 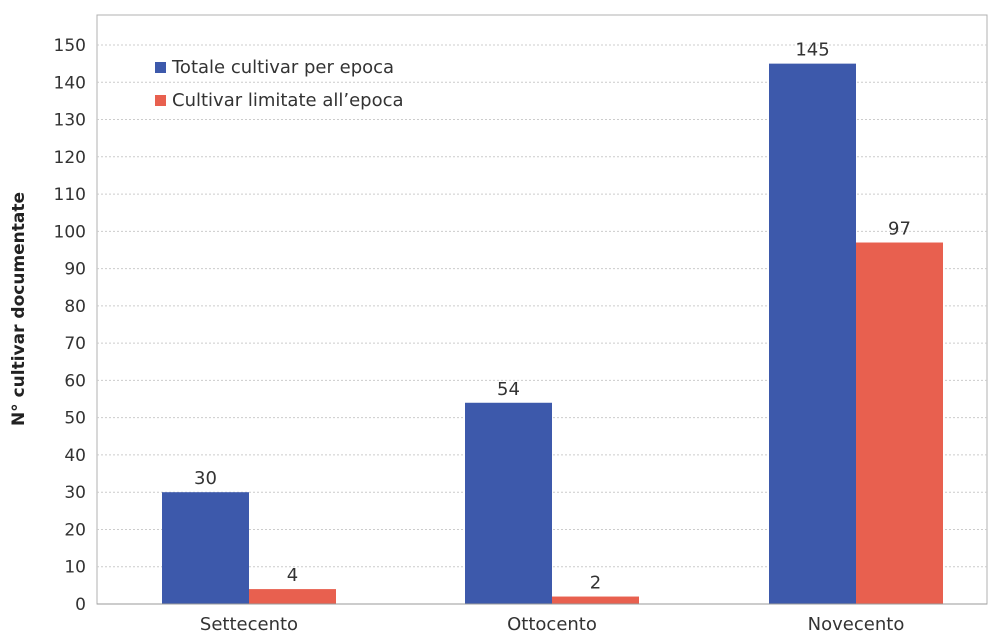 I want to click on y-tick-label: 0, so click(x=80, y=605).